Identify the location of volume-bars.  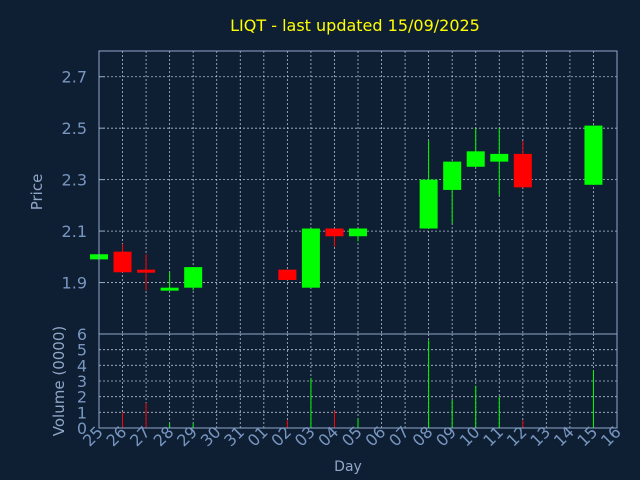
(346, 384).